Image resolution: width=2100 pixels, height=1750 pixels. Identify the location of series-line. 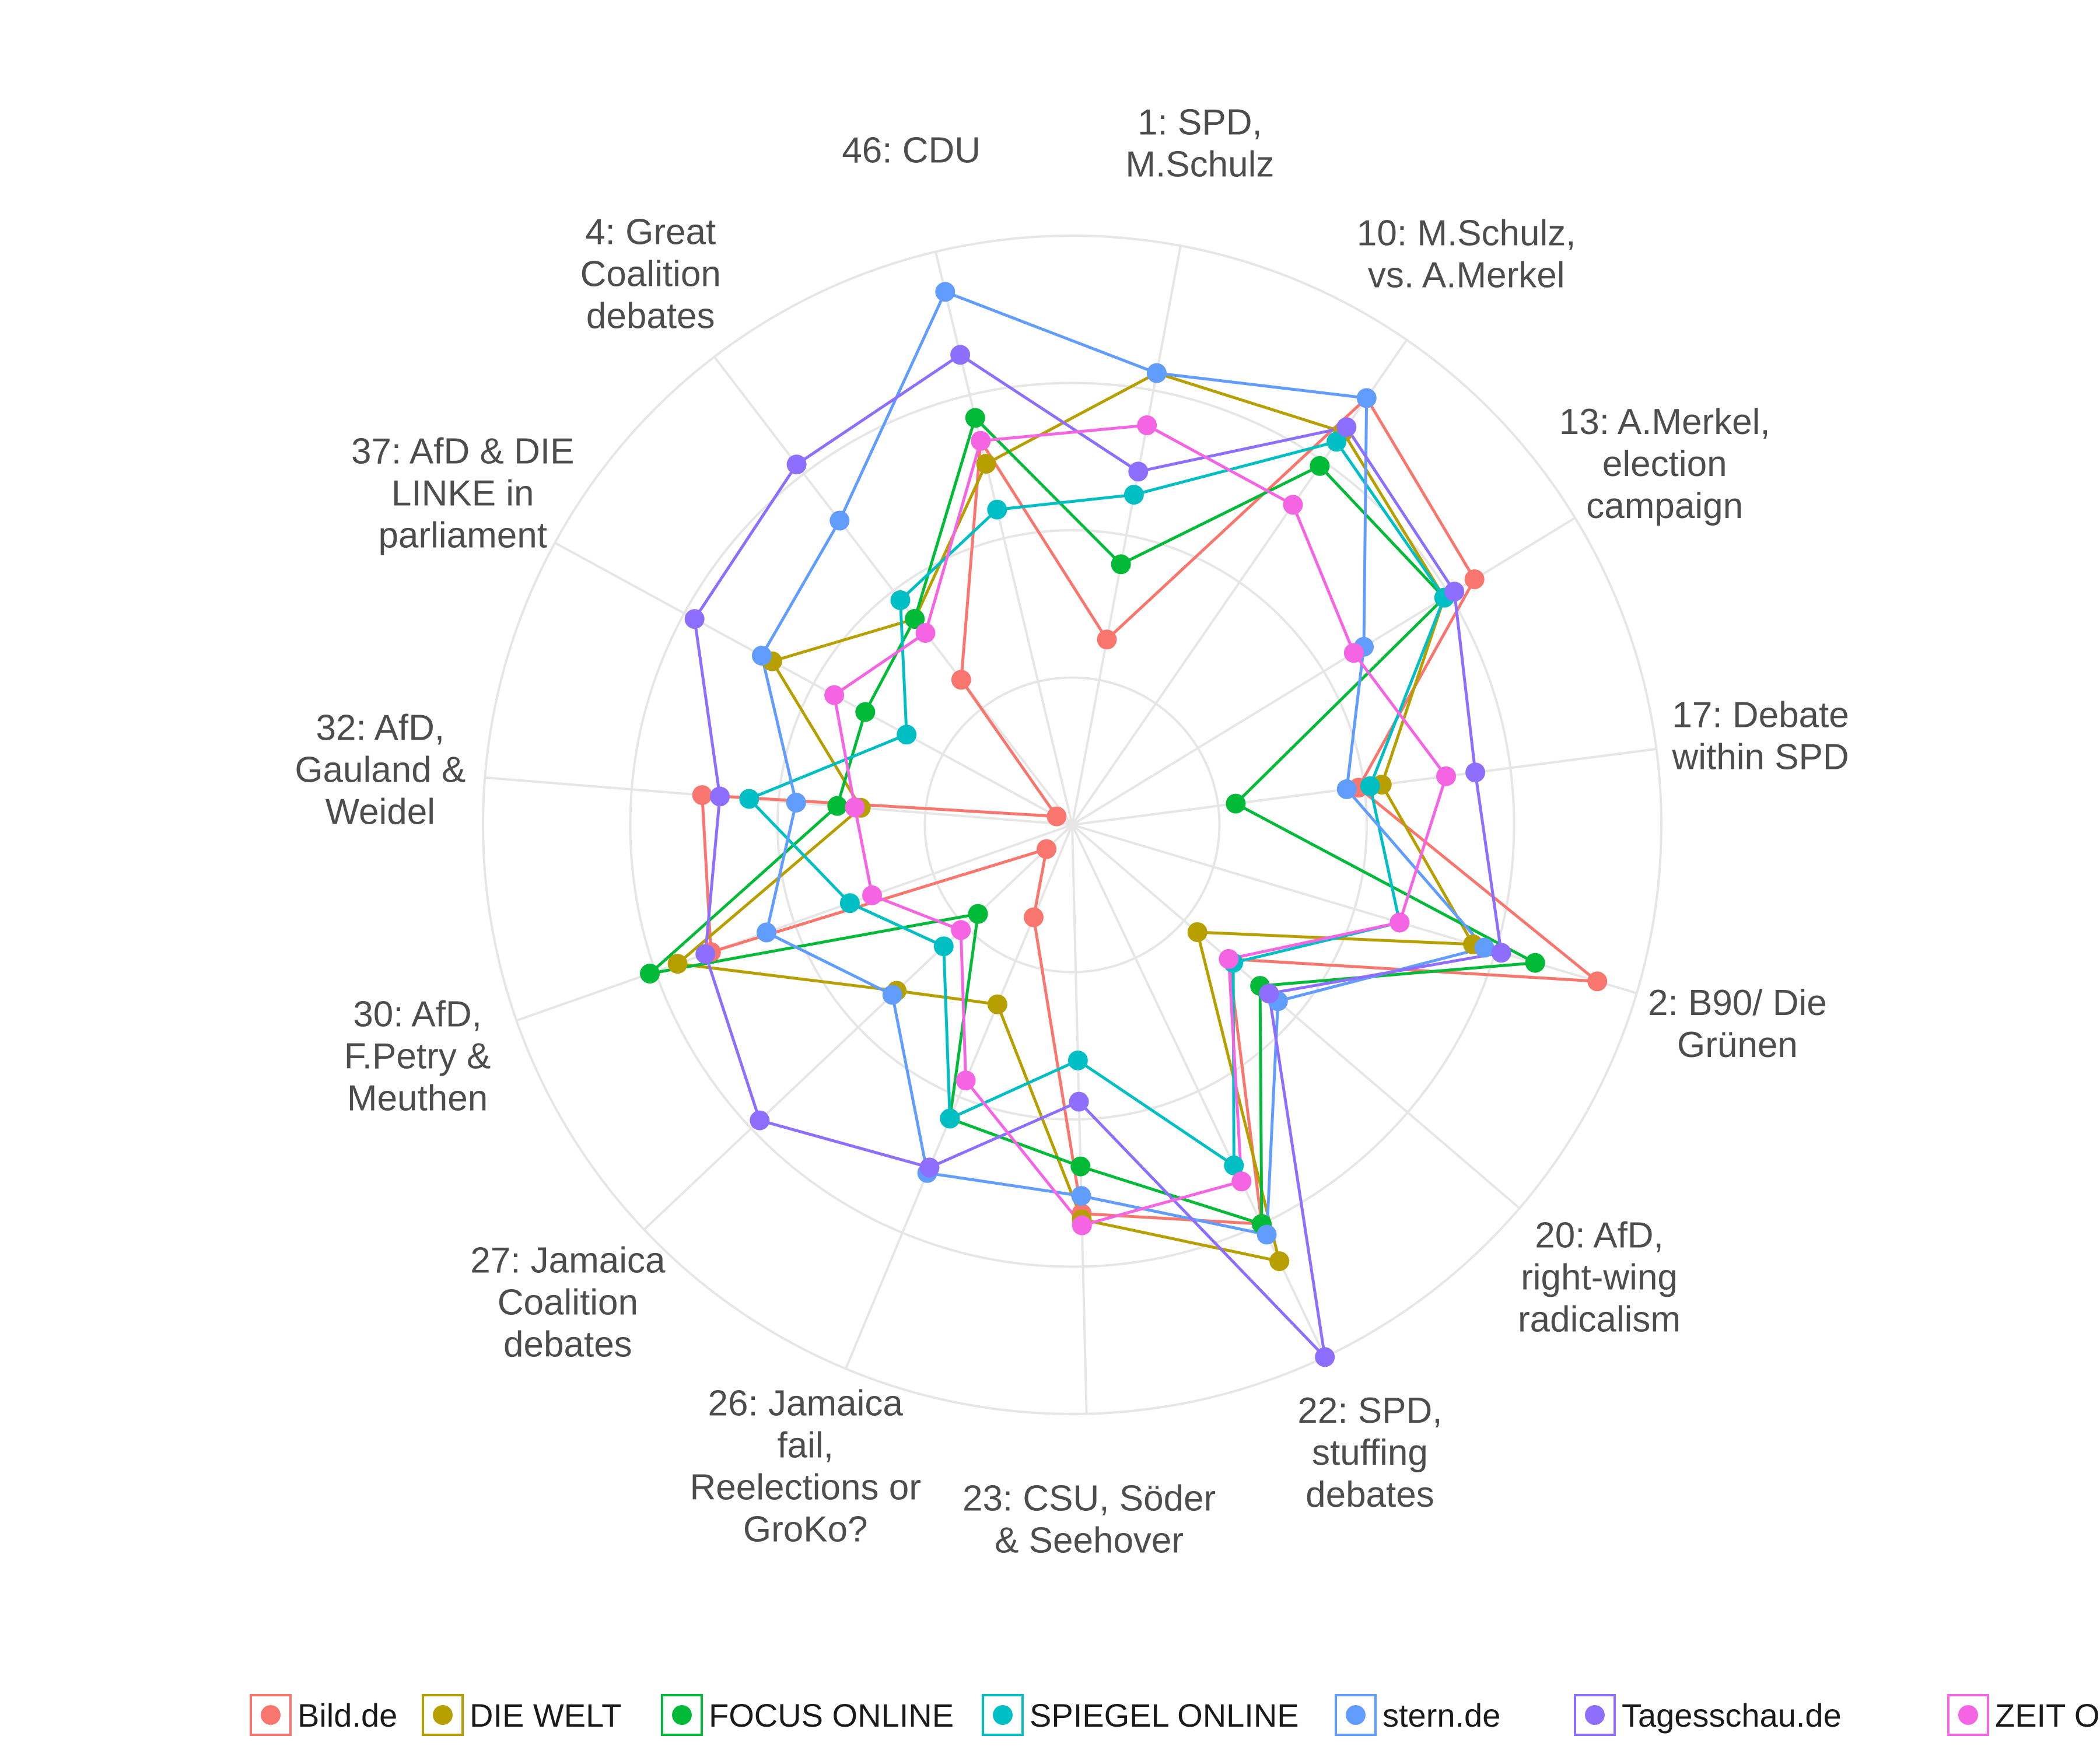
(1096, 803).